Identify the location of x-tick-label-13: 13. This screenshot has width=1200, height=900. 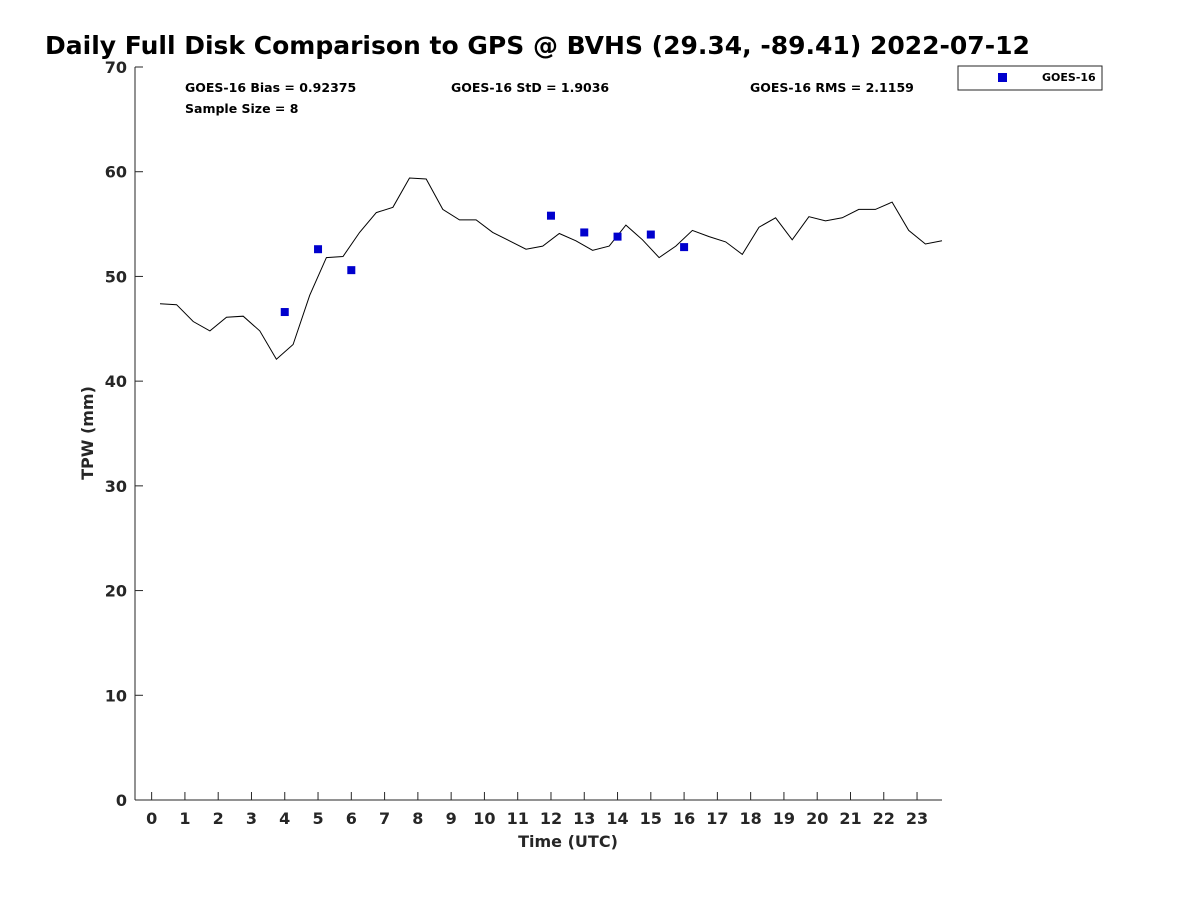
(584, 818).